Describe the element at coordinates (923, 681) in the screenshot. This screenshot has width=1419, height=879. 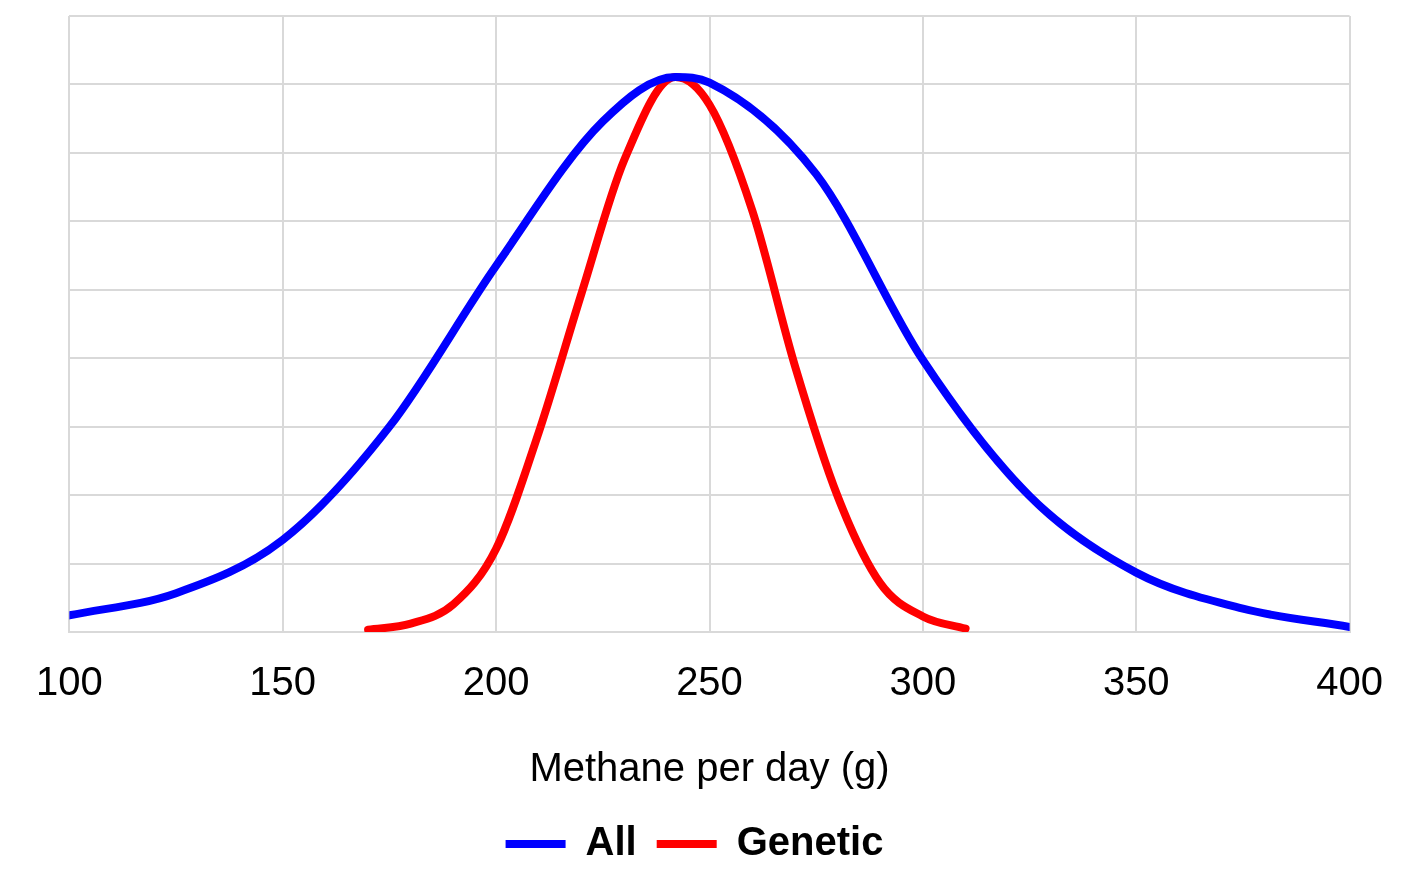
I see `x-tick-label: 300` at that location.